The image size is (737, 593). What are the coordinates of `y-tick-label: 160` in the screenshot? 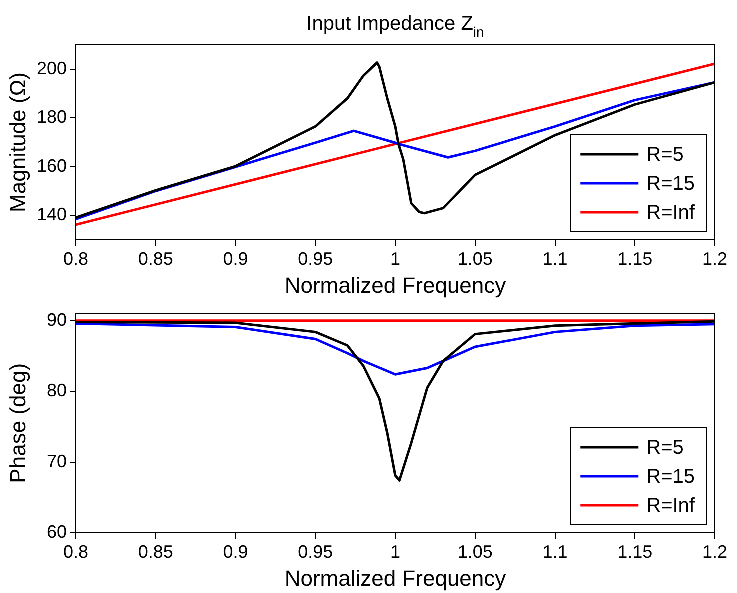 It's located at (51, 166).